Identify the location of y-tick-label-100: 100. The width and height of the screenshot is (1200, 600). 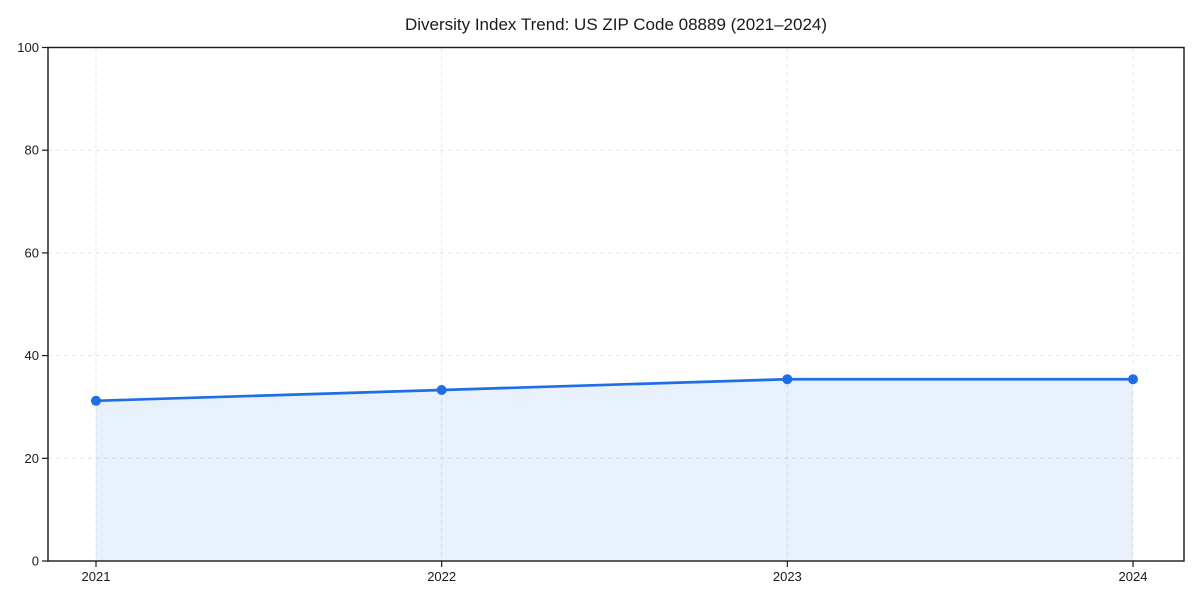
(28, 47).